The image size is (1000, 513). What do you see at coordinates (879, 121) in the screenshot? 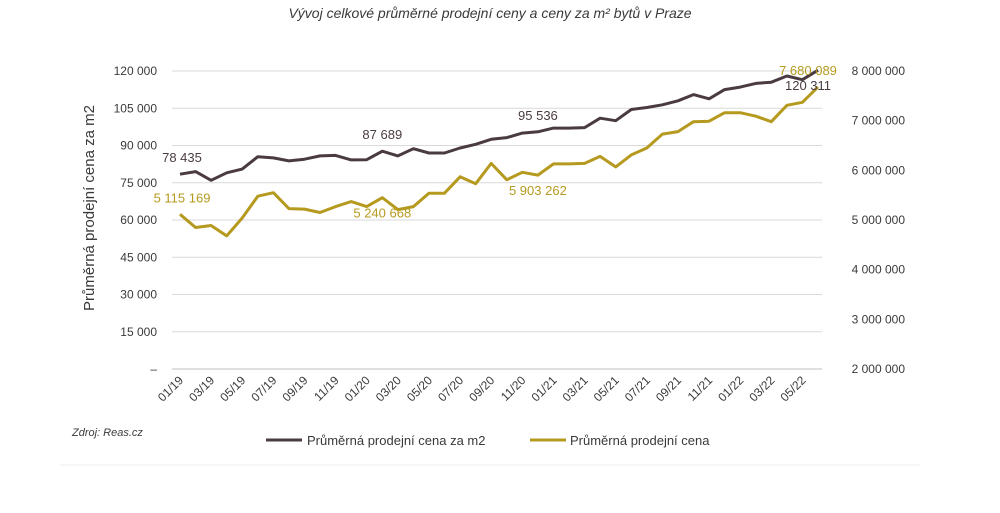
I see `y-right-tick-label: 7 000 000` at bounding box center [879, 121].